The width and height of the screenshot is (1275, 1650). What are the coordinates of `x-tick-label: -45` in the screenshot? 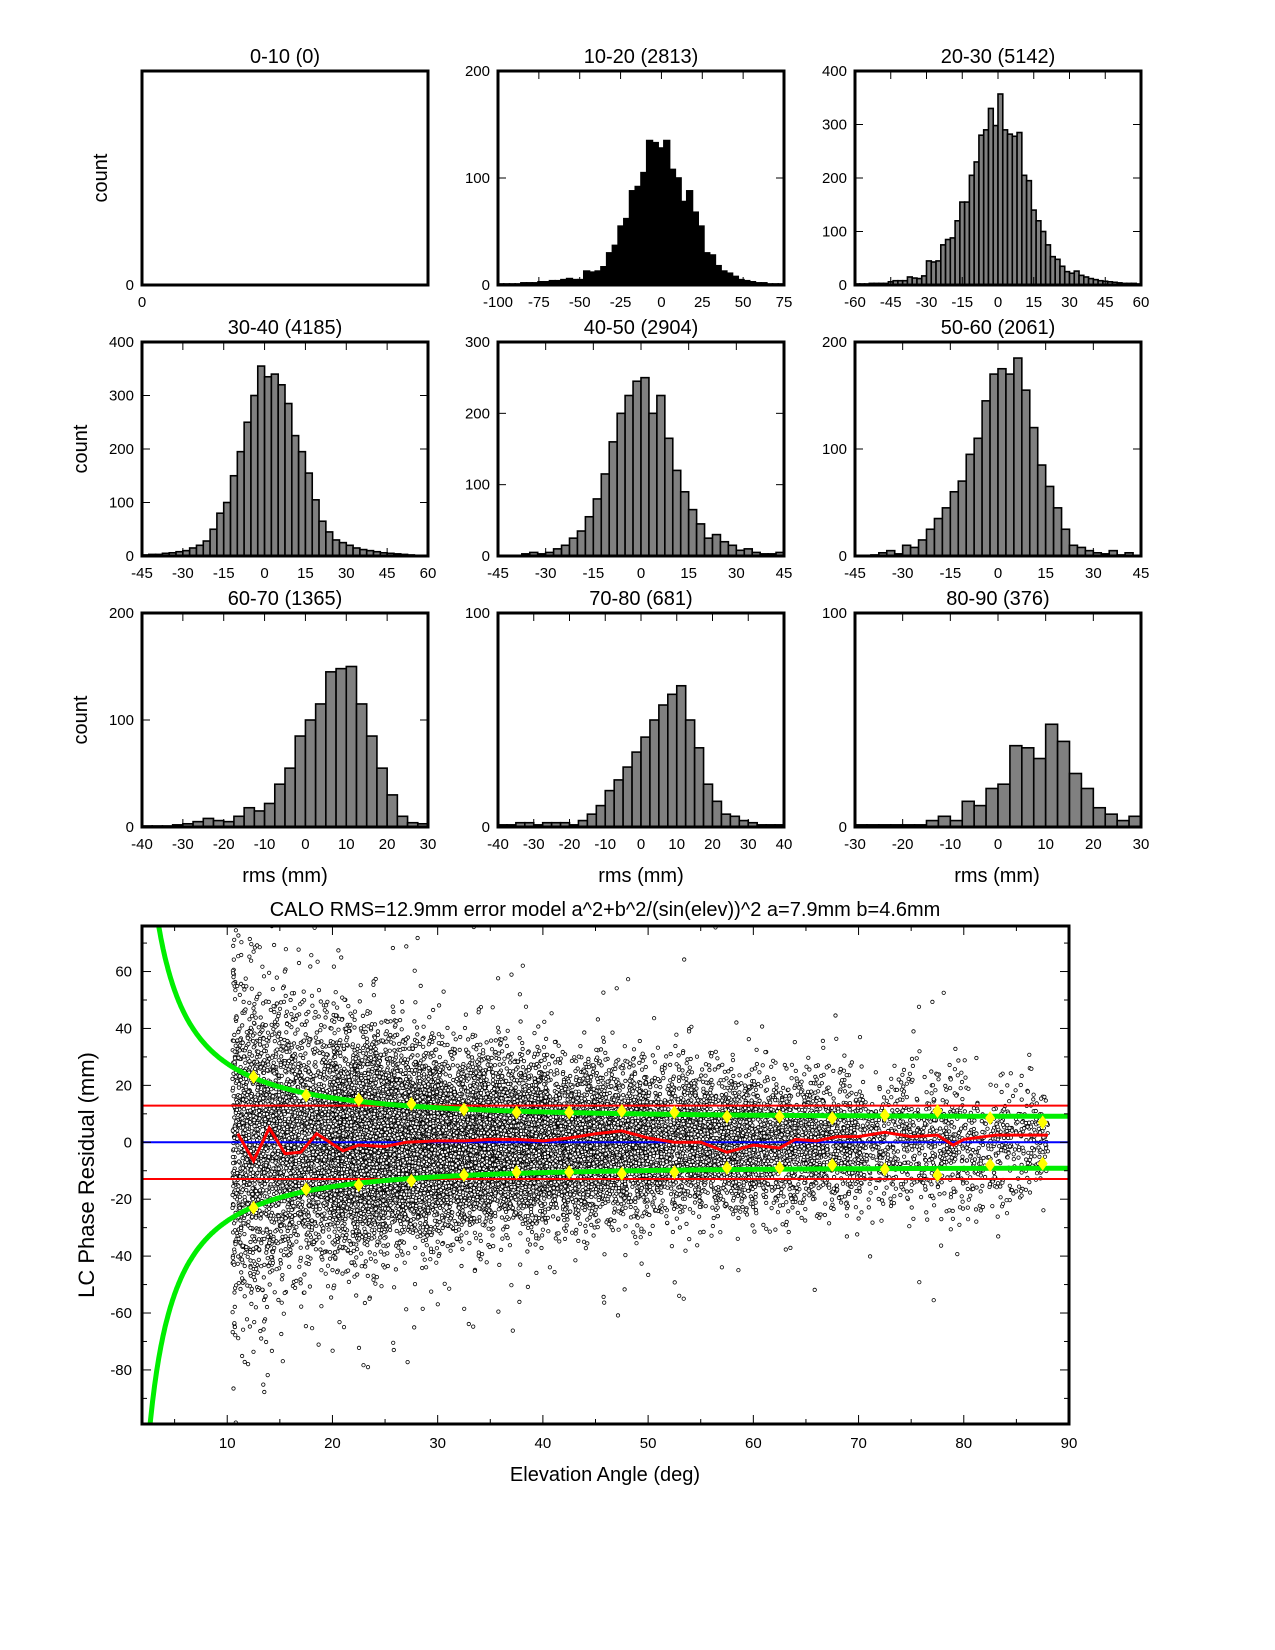 It's located at (855, 573).